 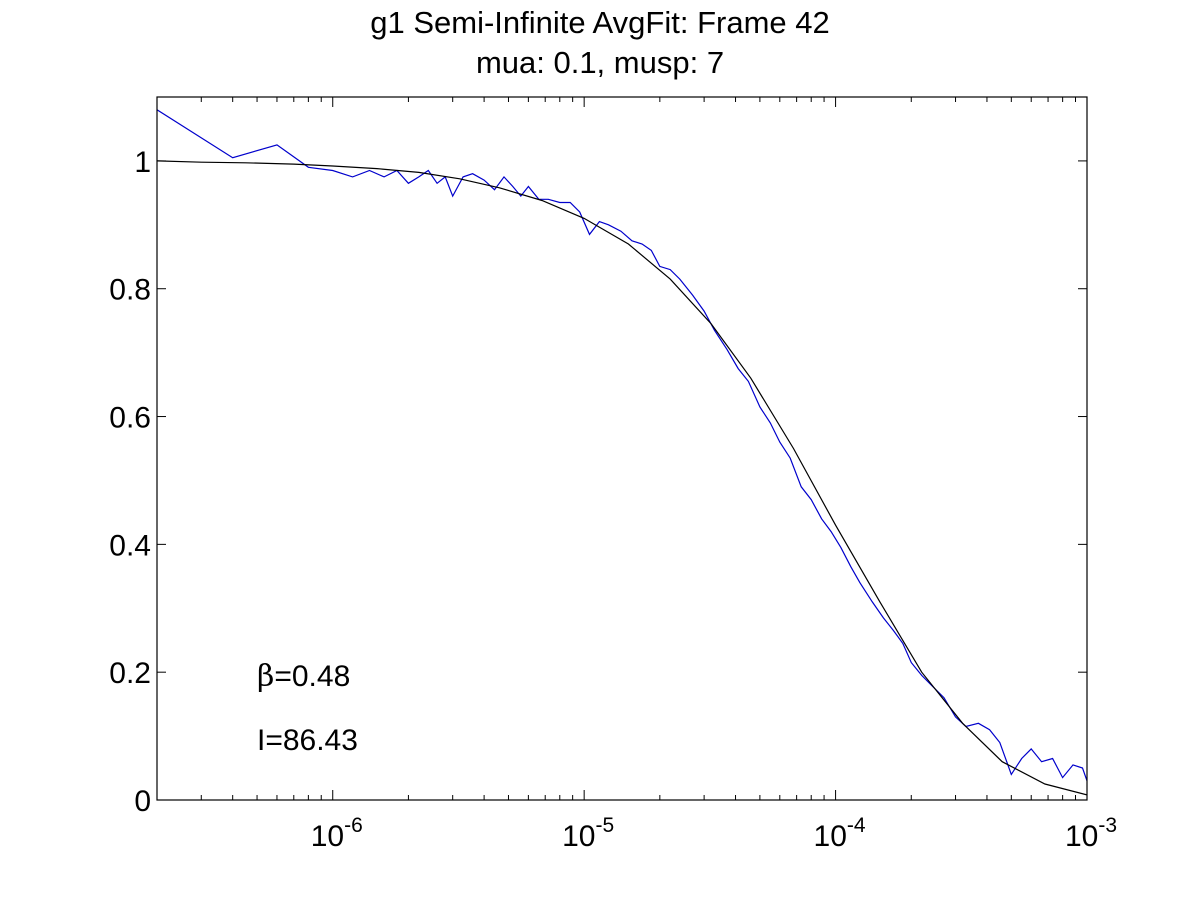 What do you see at coordinates (130, 673) in the screenshot?
I see `y-tick-label: 0.2` at bounding box center [130, 673].